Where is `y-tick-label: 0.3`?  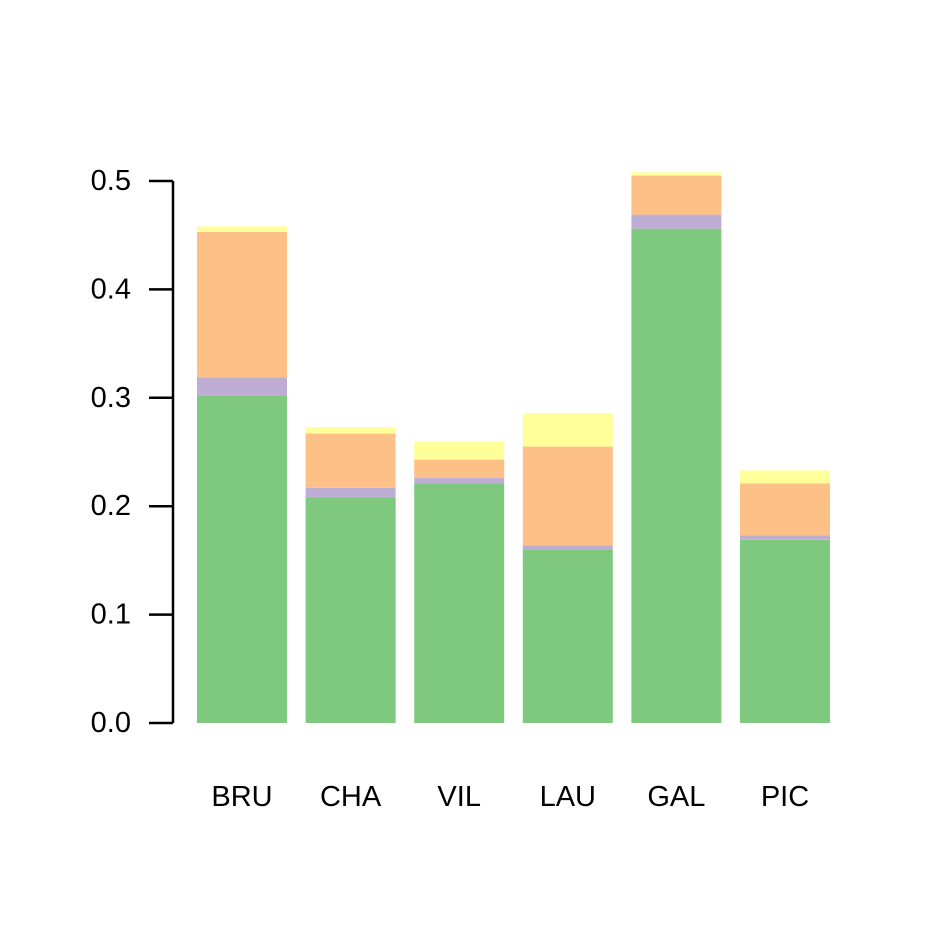 y-tick-label: 0.3 is located at coordinates (111, 398).